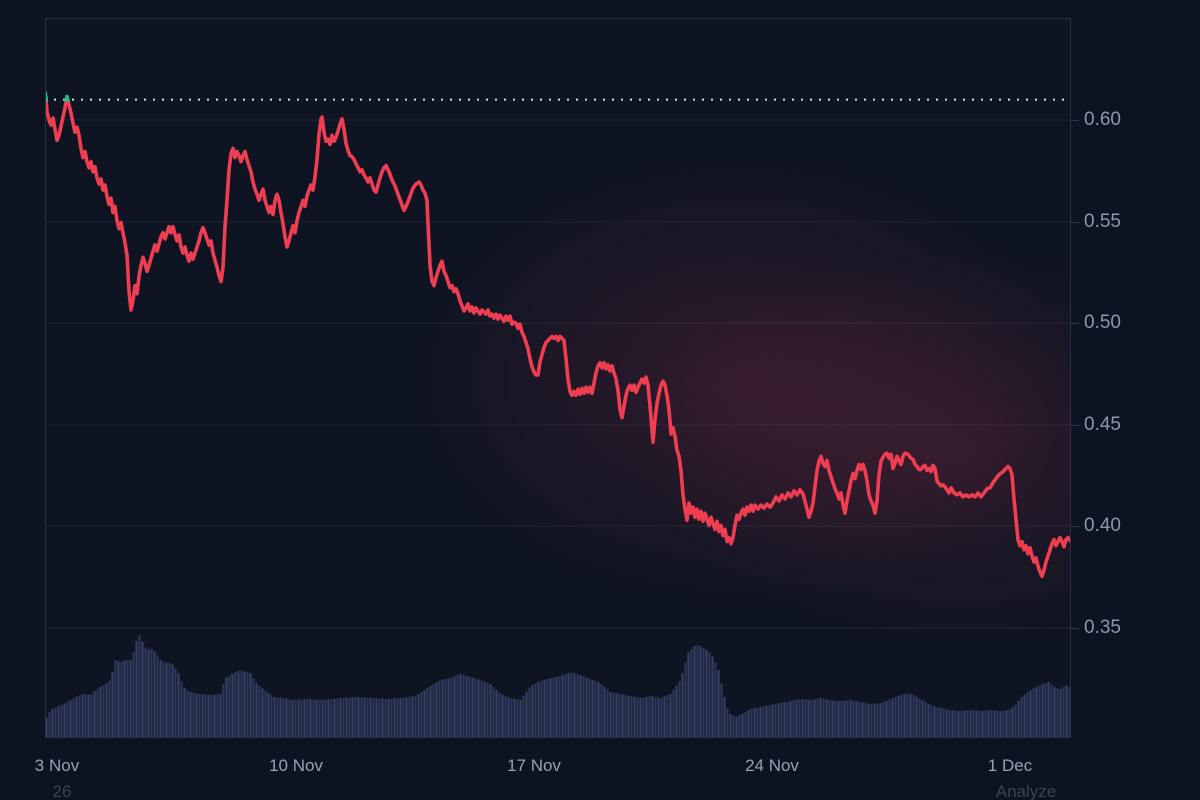  I want to click on x-axis-tick-label: 3 Nov, so click(57, 765).